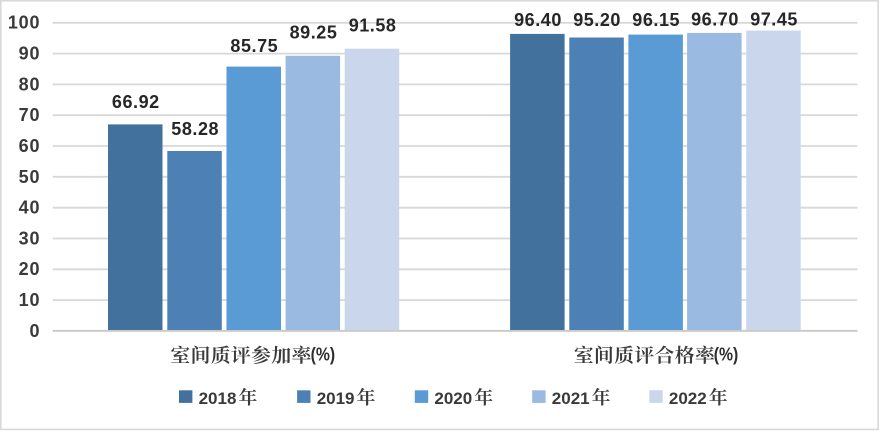  What do you see at coordinates (336, 398) in the screenshot?
I see `svg-text: 2019` at bounding box center [336, 398].